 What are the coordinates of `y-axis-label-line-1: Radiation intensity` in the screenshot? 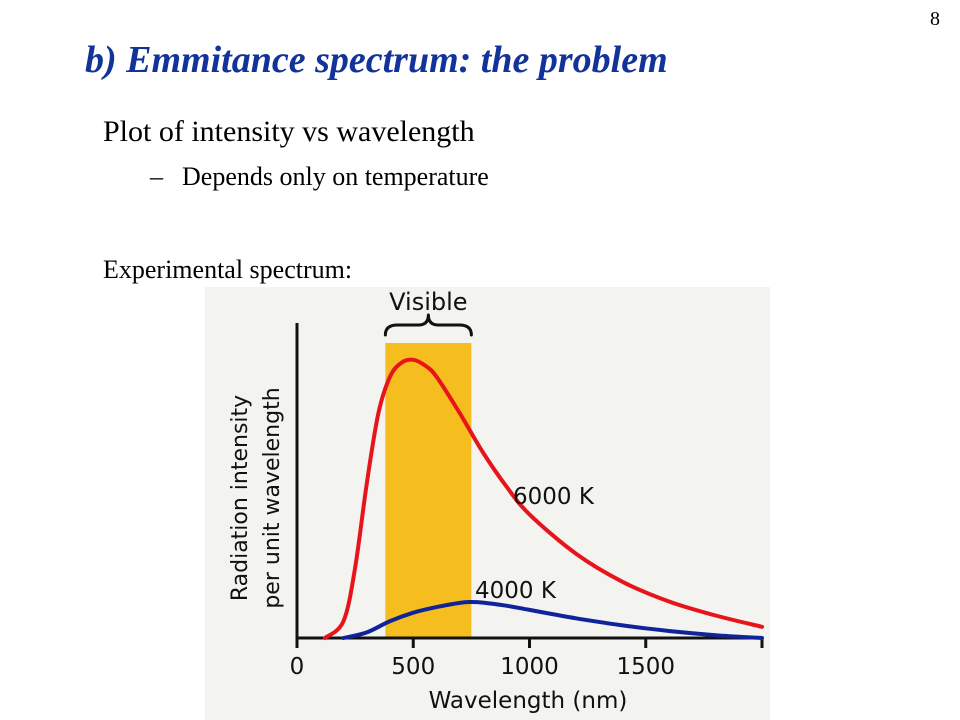 It's located at (240, 498).